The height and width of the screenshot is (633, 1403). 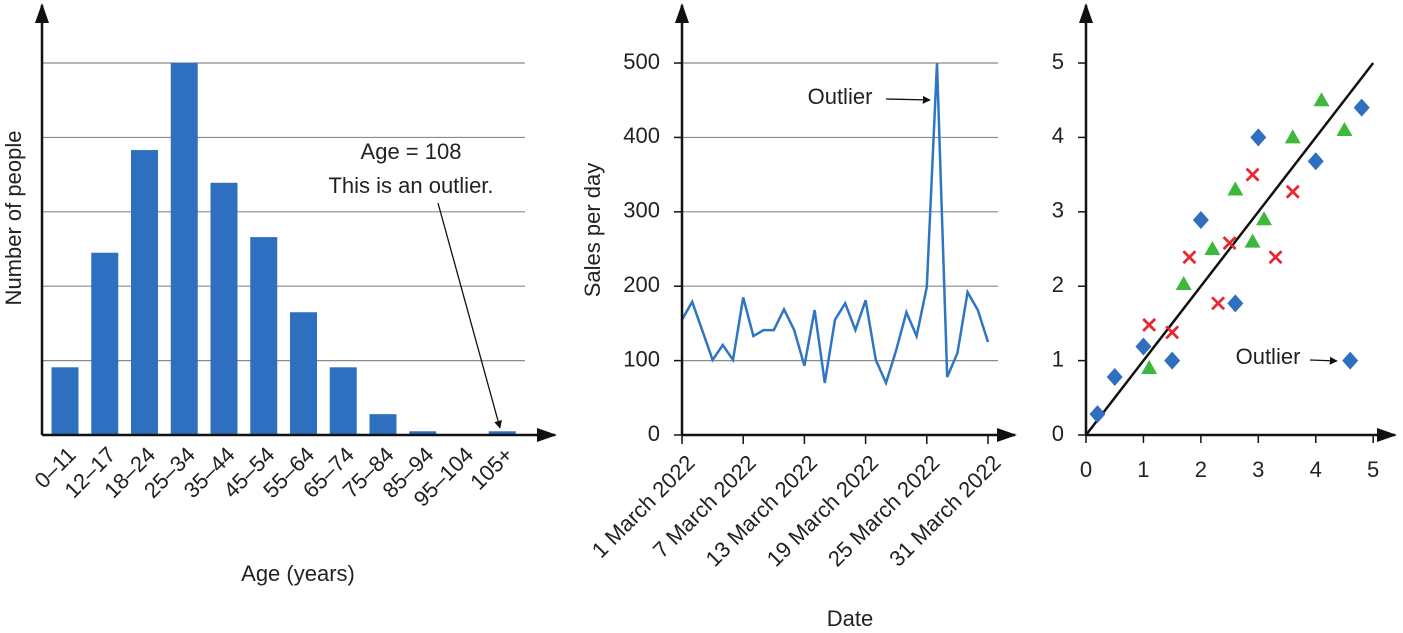 I want to click on x-tick-label: 1 March 2022, so click(x=643, y=506).